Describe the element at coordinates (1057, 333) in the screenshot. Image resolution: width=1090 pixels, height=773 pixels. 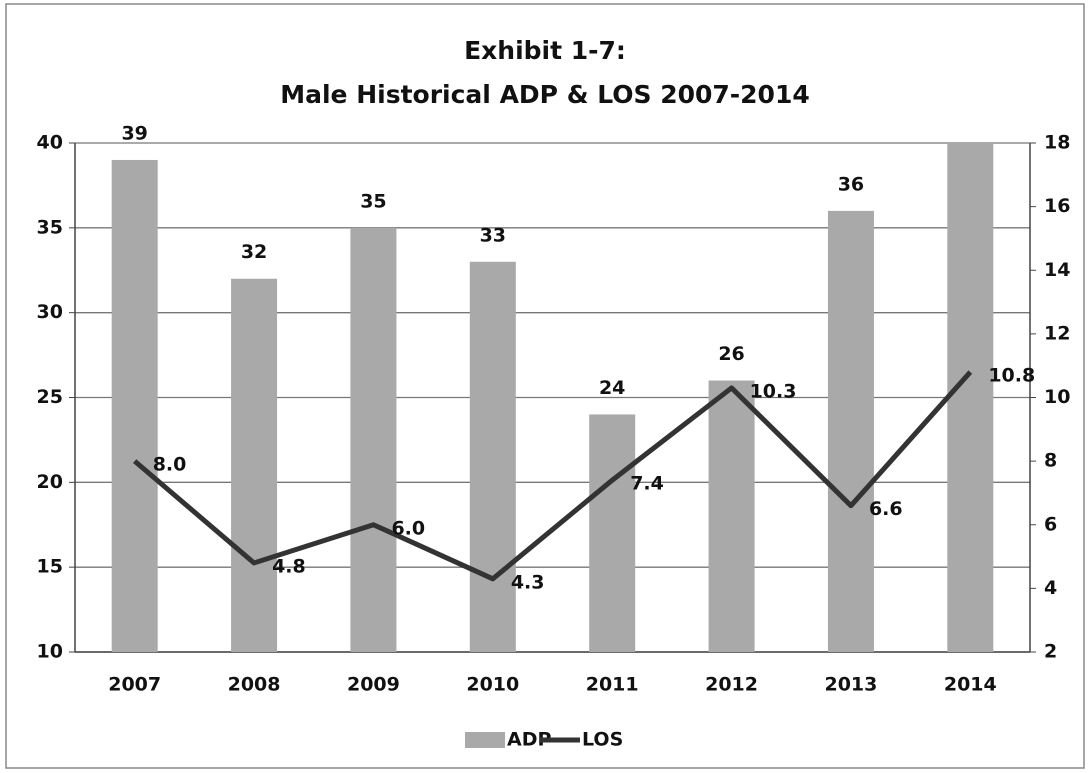
I see `y2-tick-label: 12` at that location.